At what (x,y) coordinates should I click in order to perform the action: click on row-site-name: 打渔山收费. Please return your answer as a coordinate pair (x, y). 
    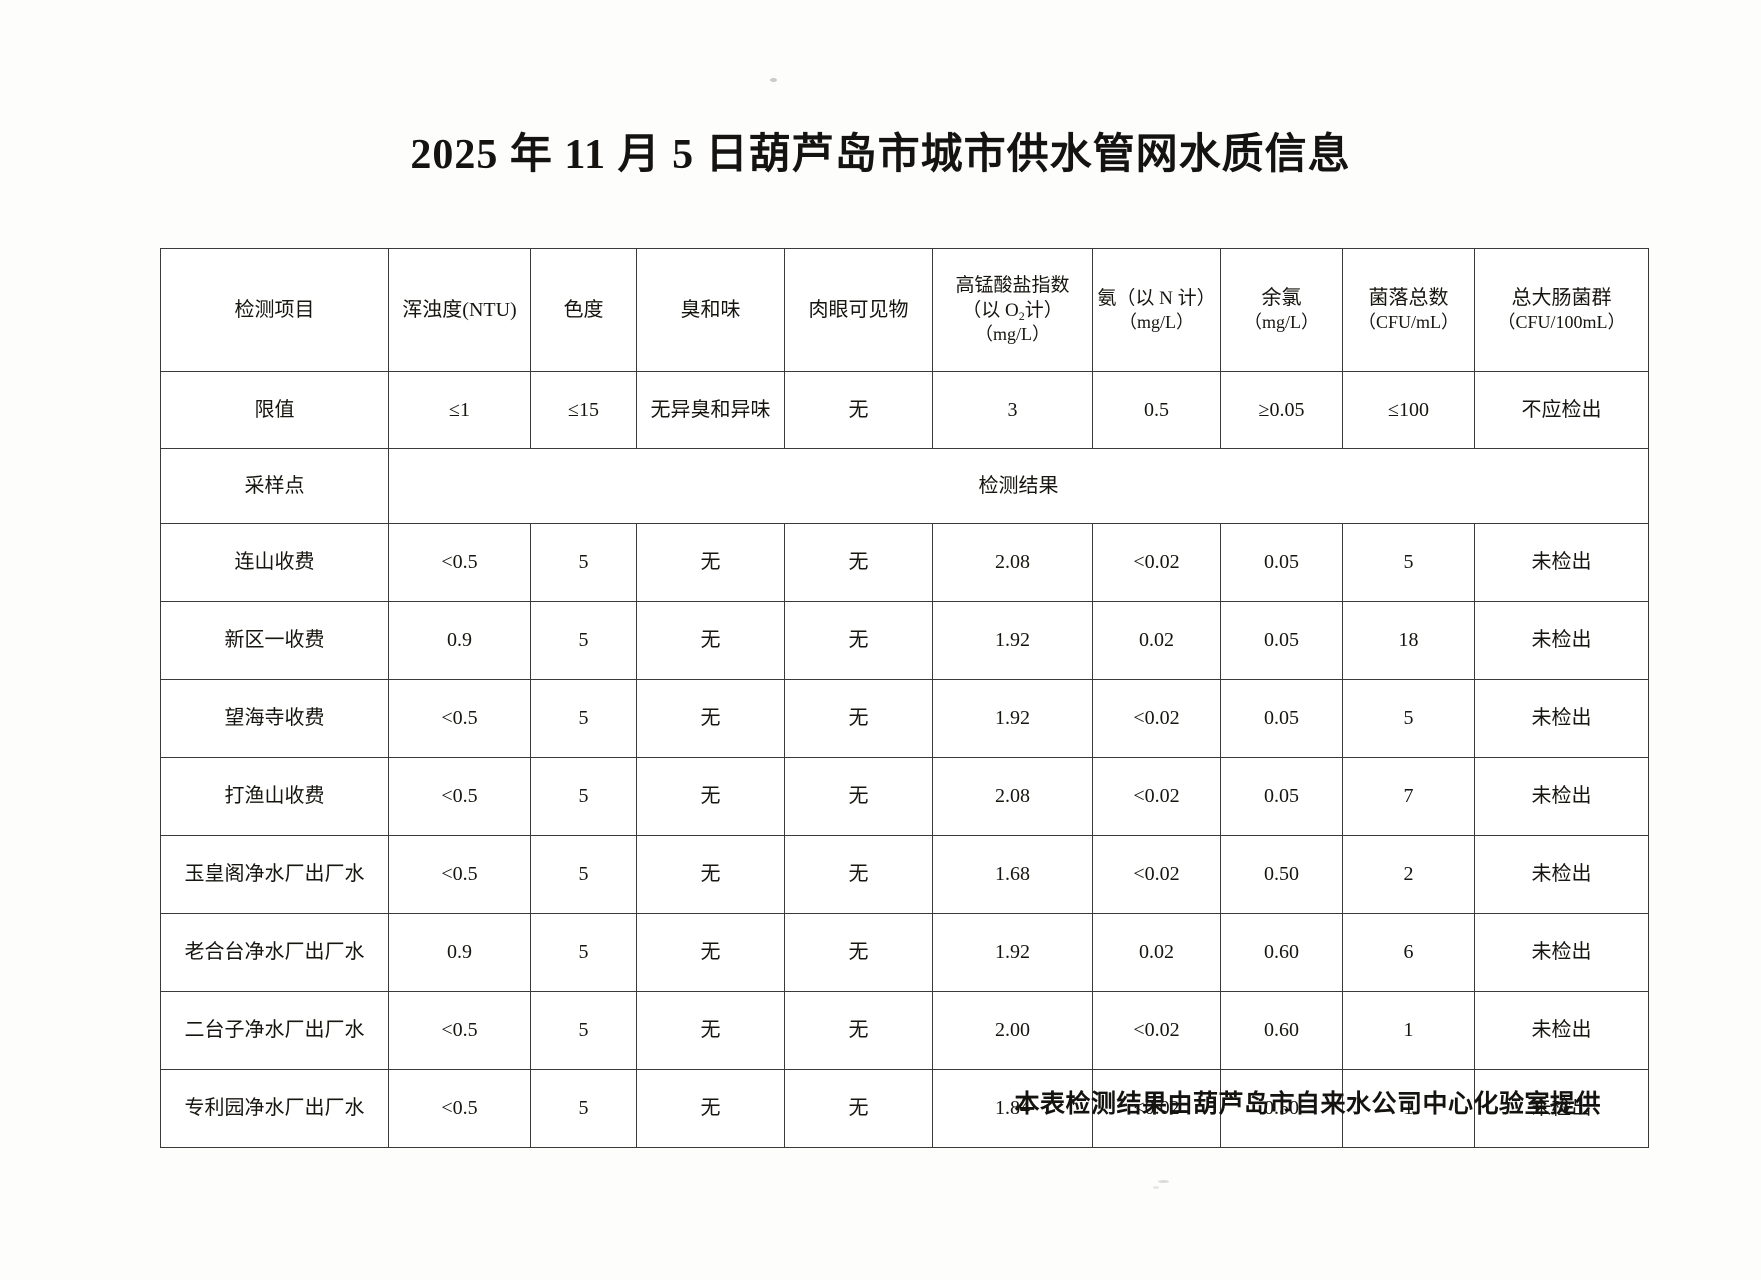
    Looking at the image, I should click on (274, 796).